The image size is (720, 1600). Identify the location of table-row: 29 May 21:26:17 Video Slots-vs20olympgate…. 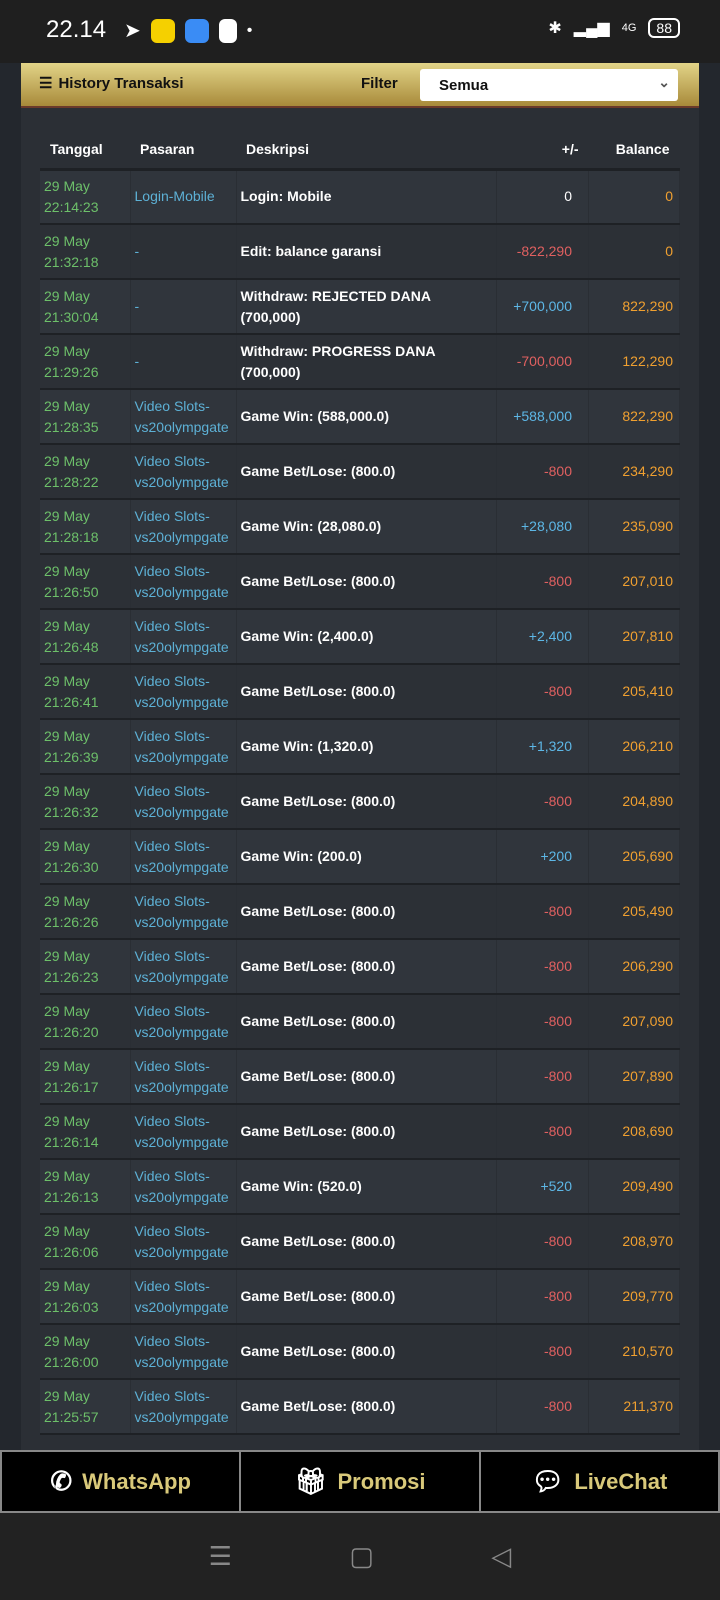
(360, 1077).